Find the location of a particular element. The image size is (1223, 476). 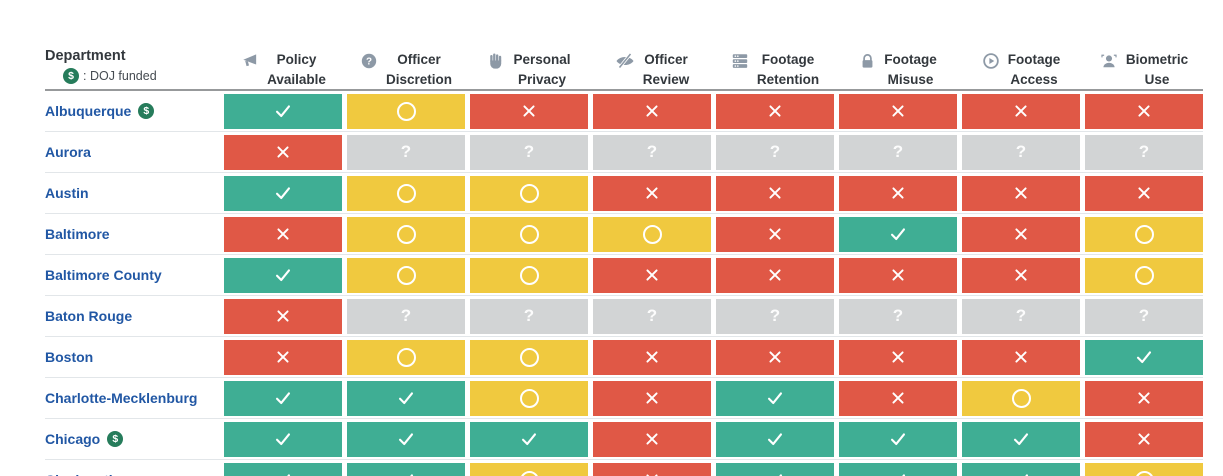

column-header-label: Footage Retention is located at coordinates (788, 69).